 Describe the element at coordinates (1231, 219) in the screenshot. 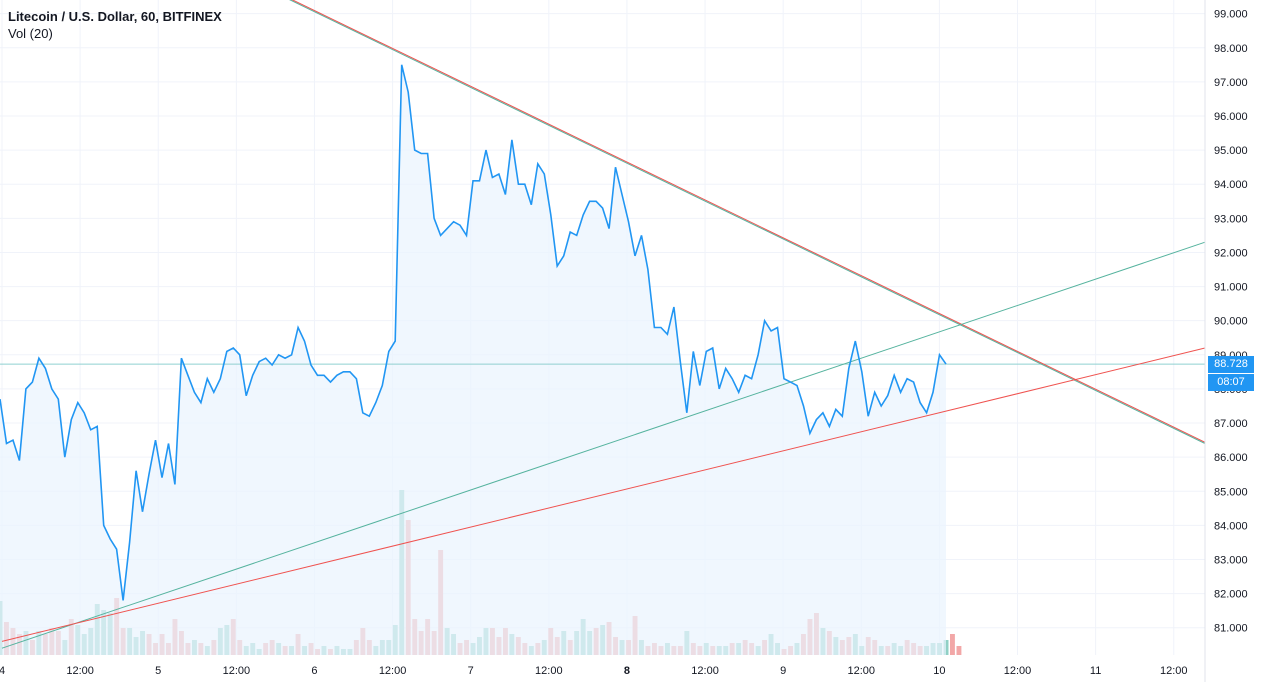

I see `price-tick-label: 93.000` at that location.